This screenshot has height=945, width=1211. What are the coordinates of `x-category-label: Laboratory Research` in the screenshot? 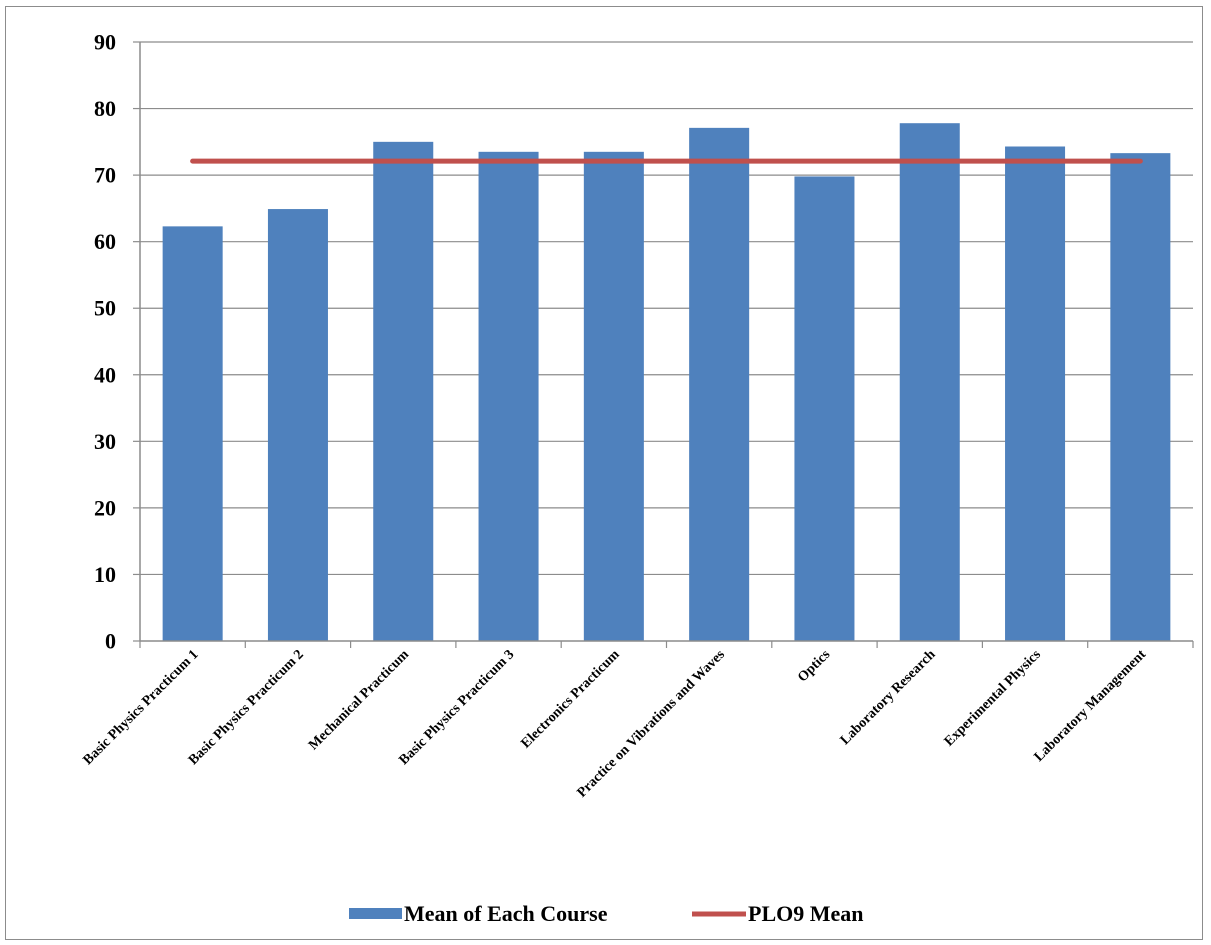 It's located at (888, 697).